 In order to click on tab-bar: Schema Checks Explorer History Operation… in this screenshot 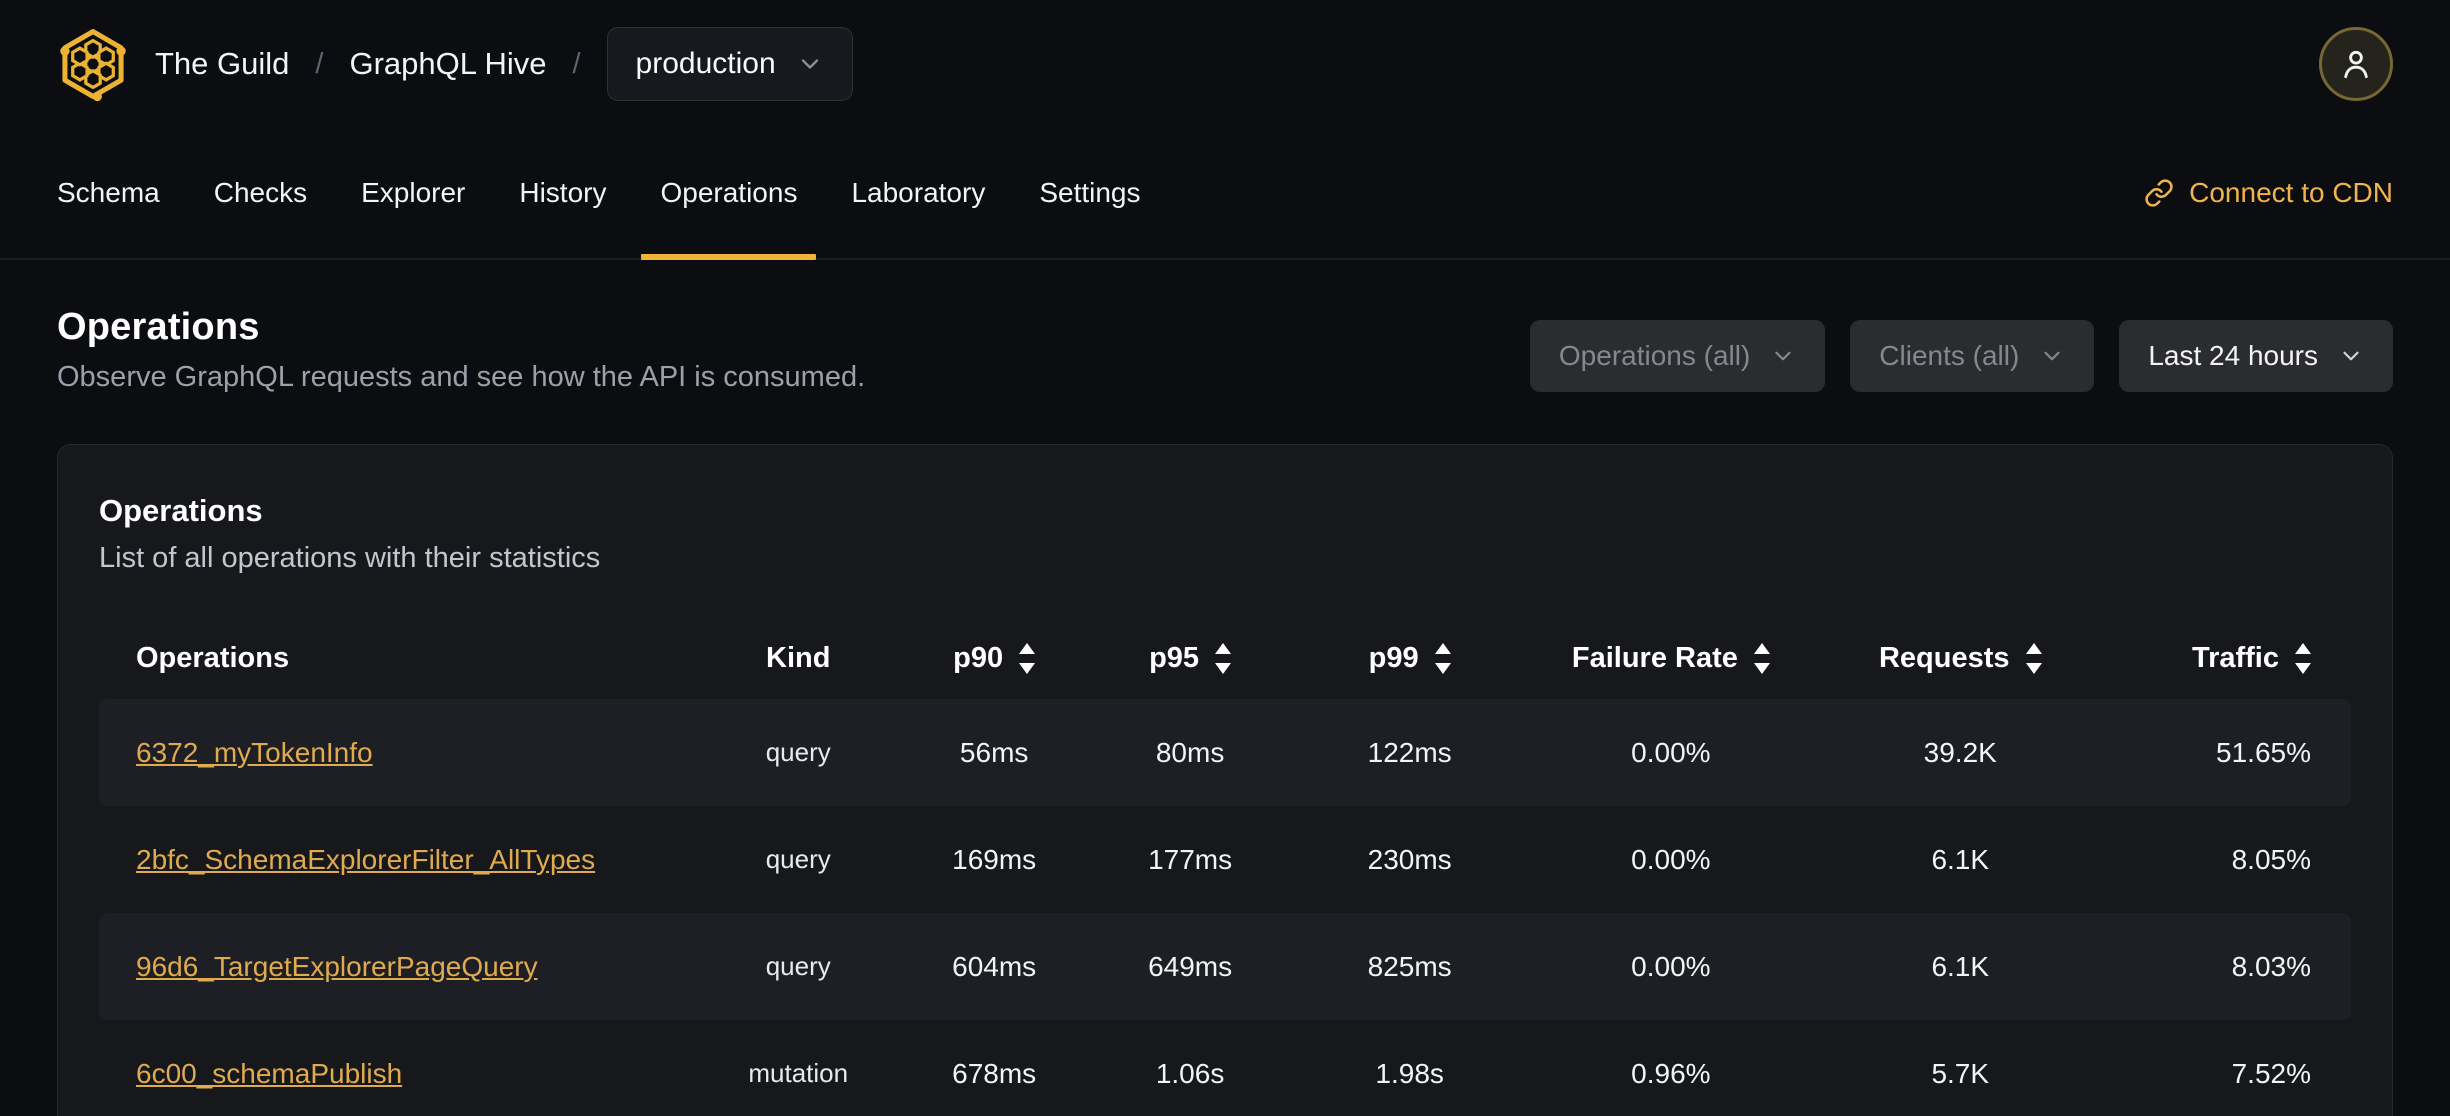, I will do `click(1225, 194)`.